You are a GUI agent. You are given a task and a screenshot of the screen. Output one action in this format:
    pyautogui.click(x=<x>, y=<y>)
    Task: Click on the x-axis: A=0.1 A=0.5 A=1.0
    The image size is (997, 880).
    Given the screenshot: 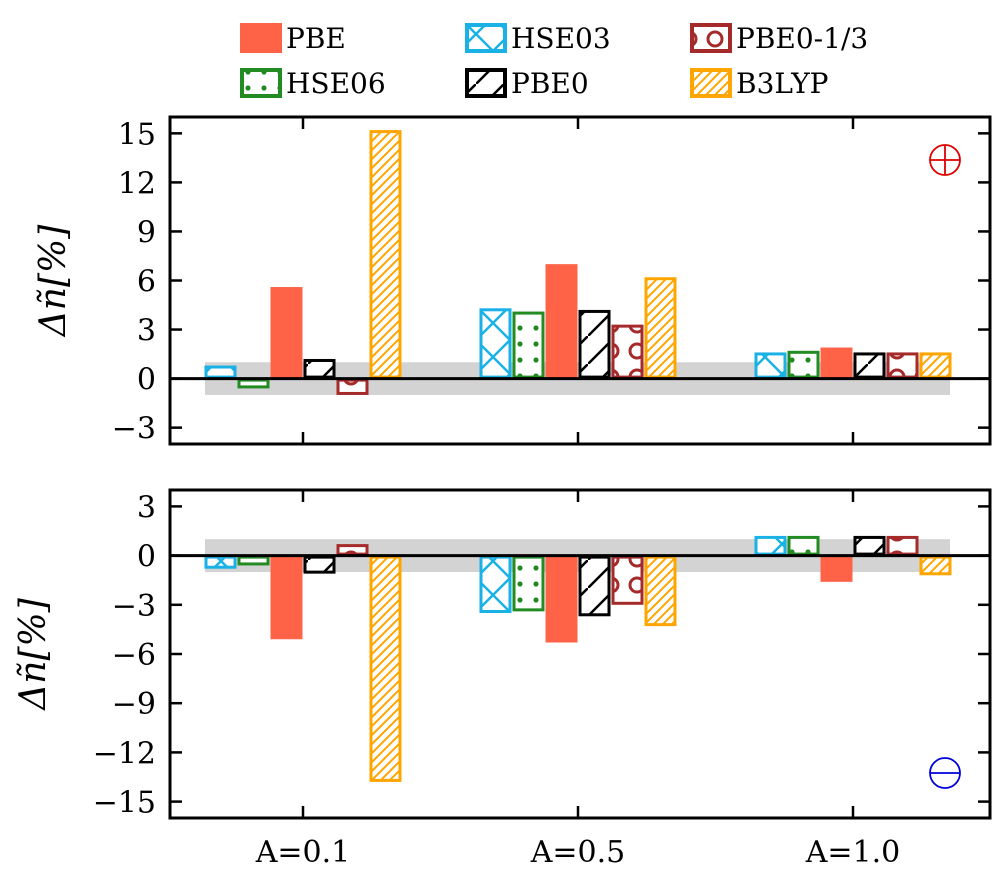 What is the action you would take?
    pyautogui.click(x=578, y=852)
    